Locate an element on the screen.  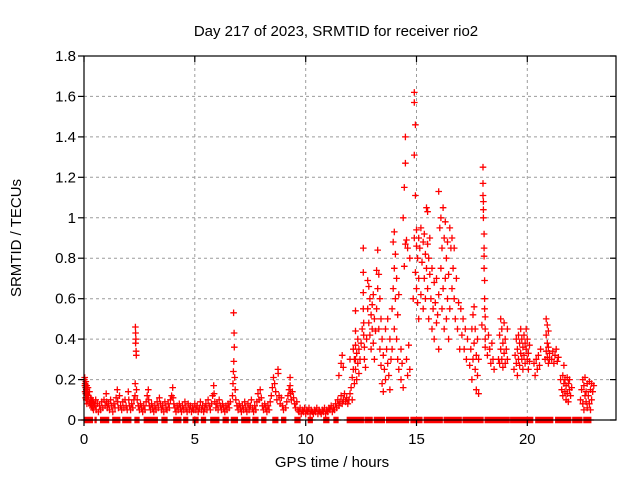
y-tick-label: 0.2 is located at coordinates (65, 380).